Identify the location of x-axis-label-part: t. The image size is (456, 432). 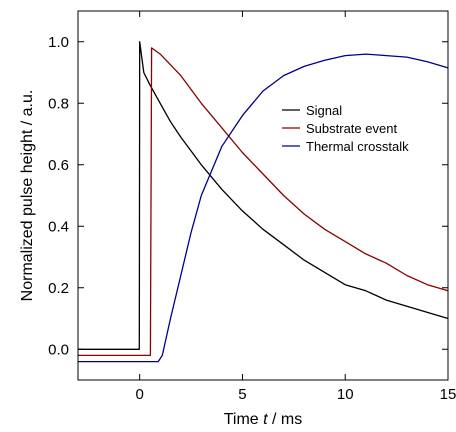
(265, 419).